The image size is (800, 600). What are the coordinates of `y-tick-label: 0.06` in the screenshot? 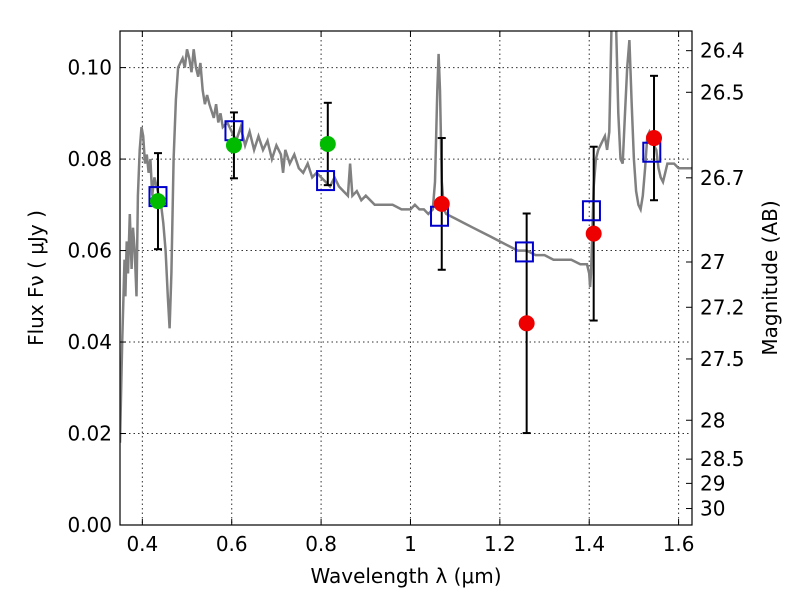 It's located at (89, 251).